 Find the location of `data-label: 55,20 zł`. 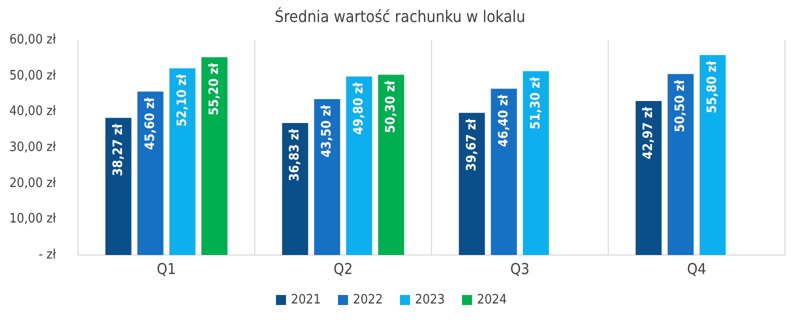

data-label: 55,20 zł is located at coordinates (214, 89).